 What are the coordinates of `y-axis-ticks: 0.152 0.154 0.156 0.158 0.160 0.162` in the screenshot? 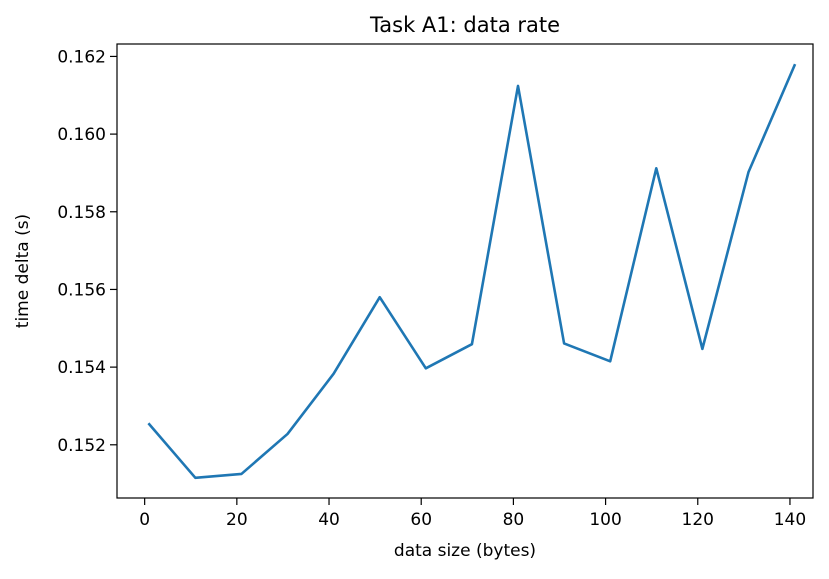 It's located at (87, 251).